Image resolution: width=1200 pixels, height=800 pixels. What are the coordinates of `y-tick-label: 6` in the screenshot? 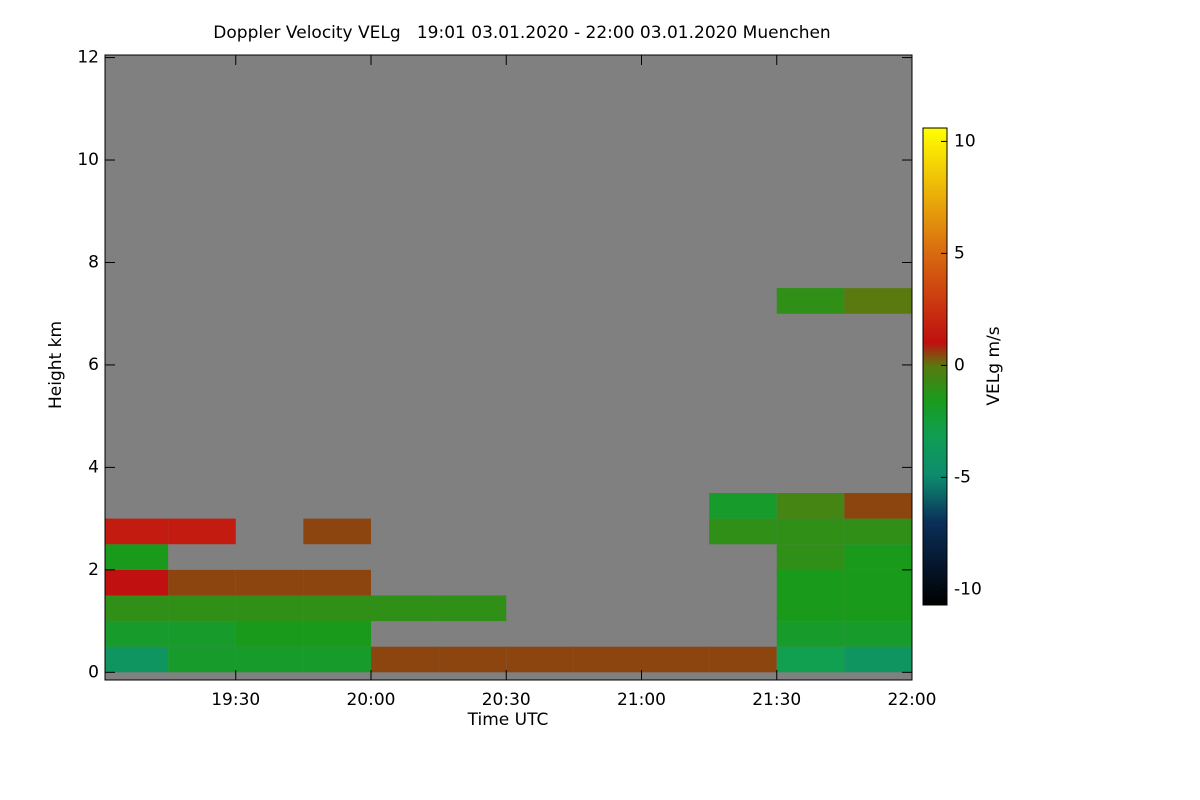 It's located at (93, 365).